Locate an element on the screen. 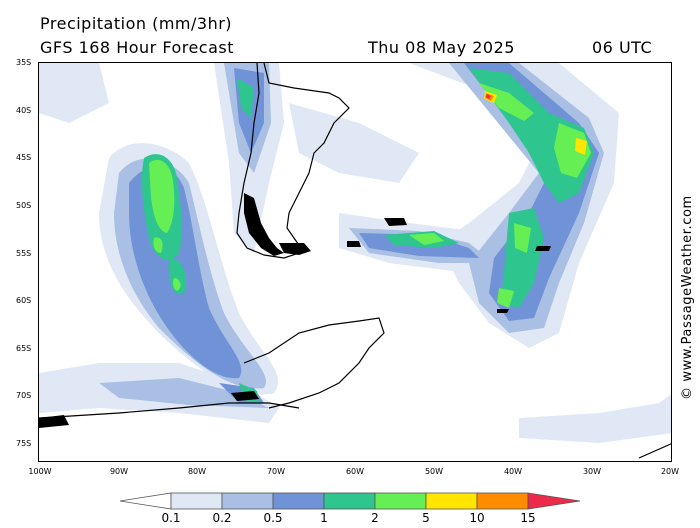 The width and height of the screenshot is (700, 528). legend-label: 2 is located at coordinates (375, 518).